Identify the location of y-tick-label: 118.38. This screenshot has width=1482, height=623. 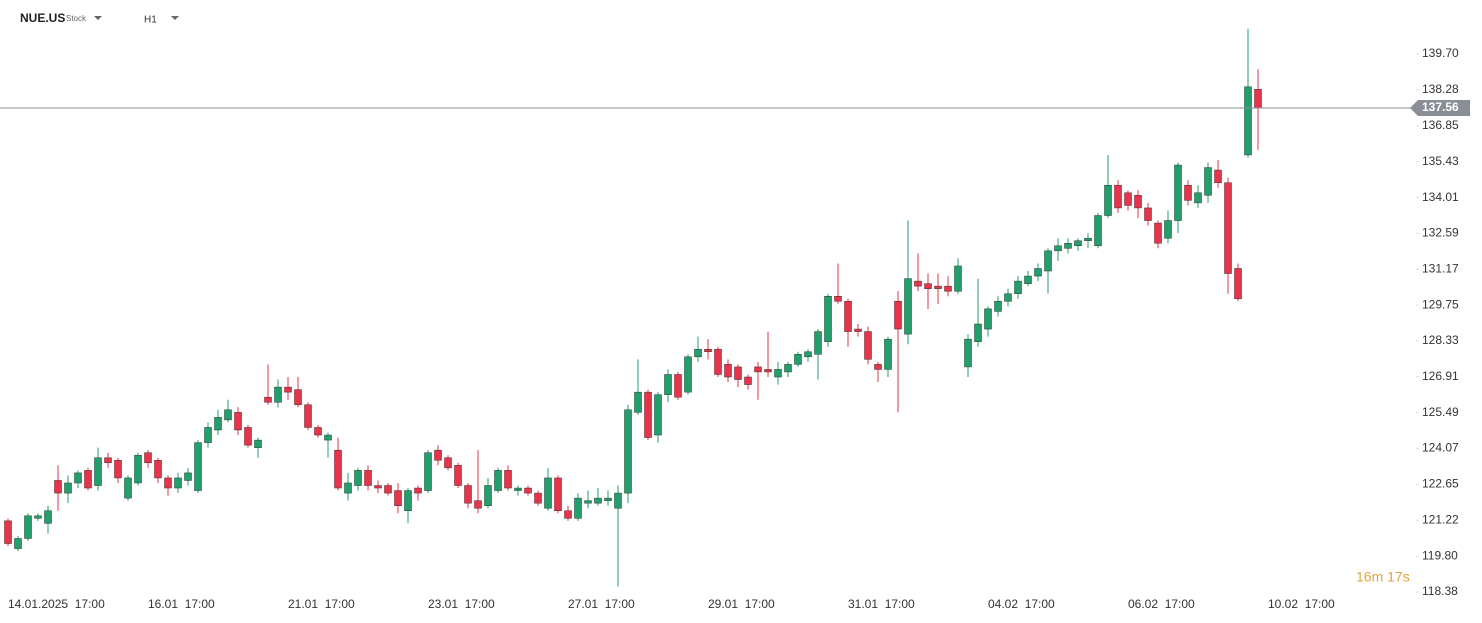
(1440, 591).